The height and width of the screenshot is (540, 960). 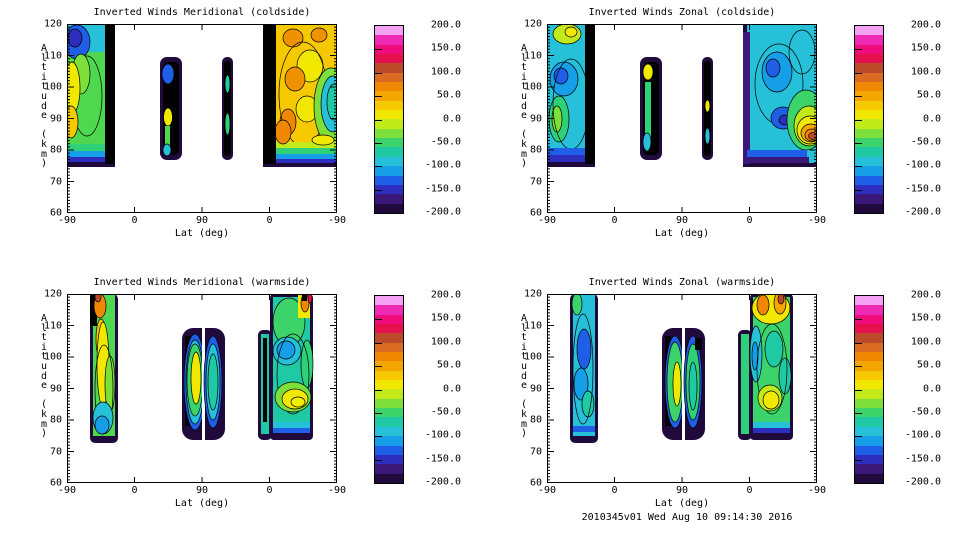 What do you see at coordinates (682, 388) in the screenshot?
I see `contour-plot` at bounding box center [682, 388].